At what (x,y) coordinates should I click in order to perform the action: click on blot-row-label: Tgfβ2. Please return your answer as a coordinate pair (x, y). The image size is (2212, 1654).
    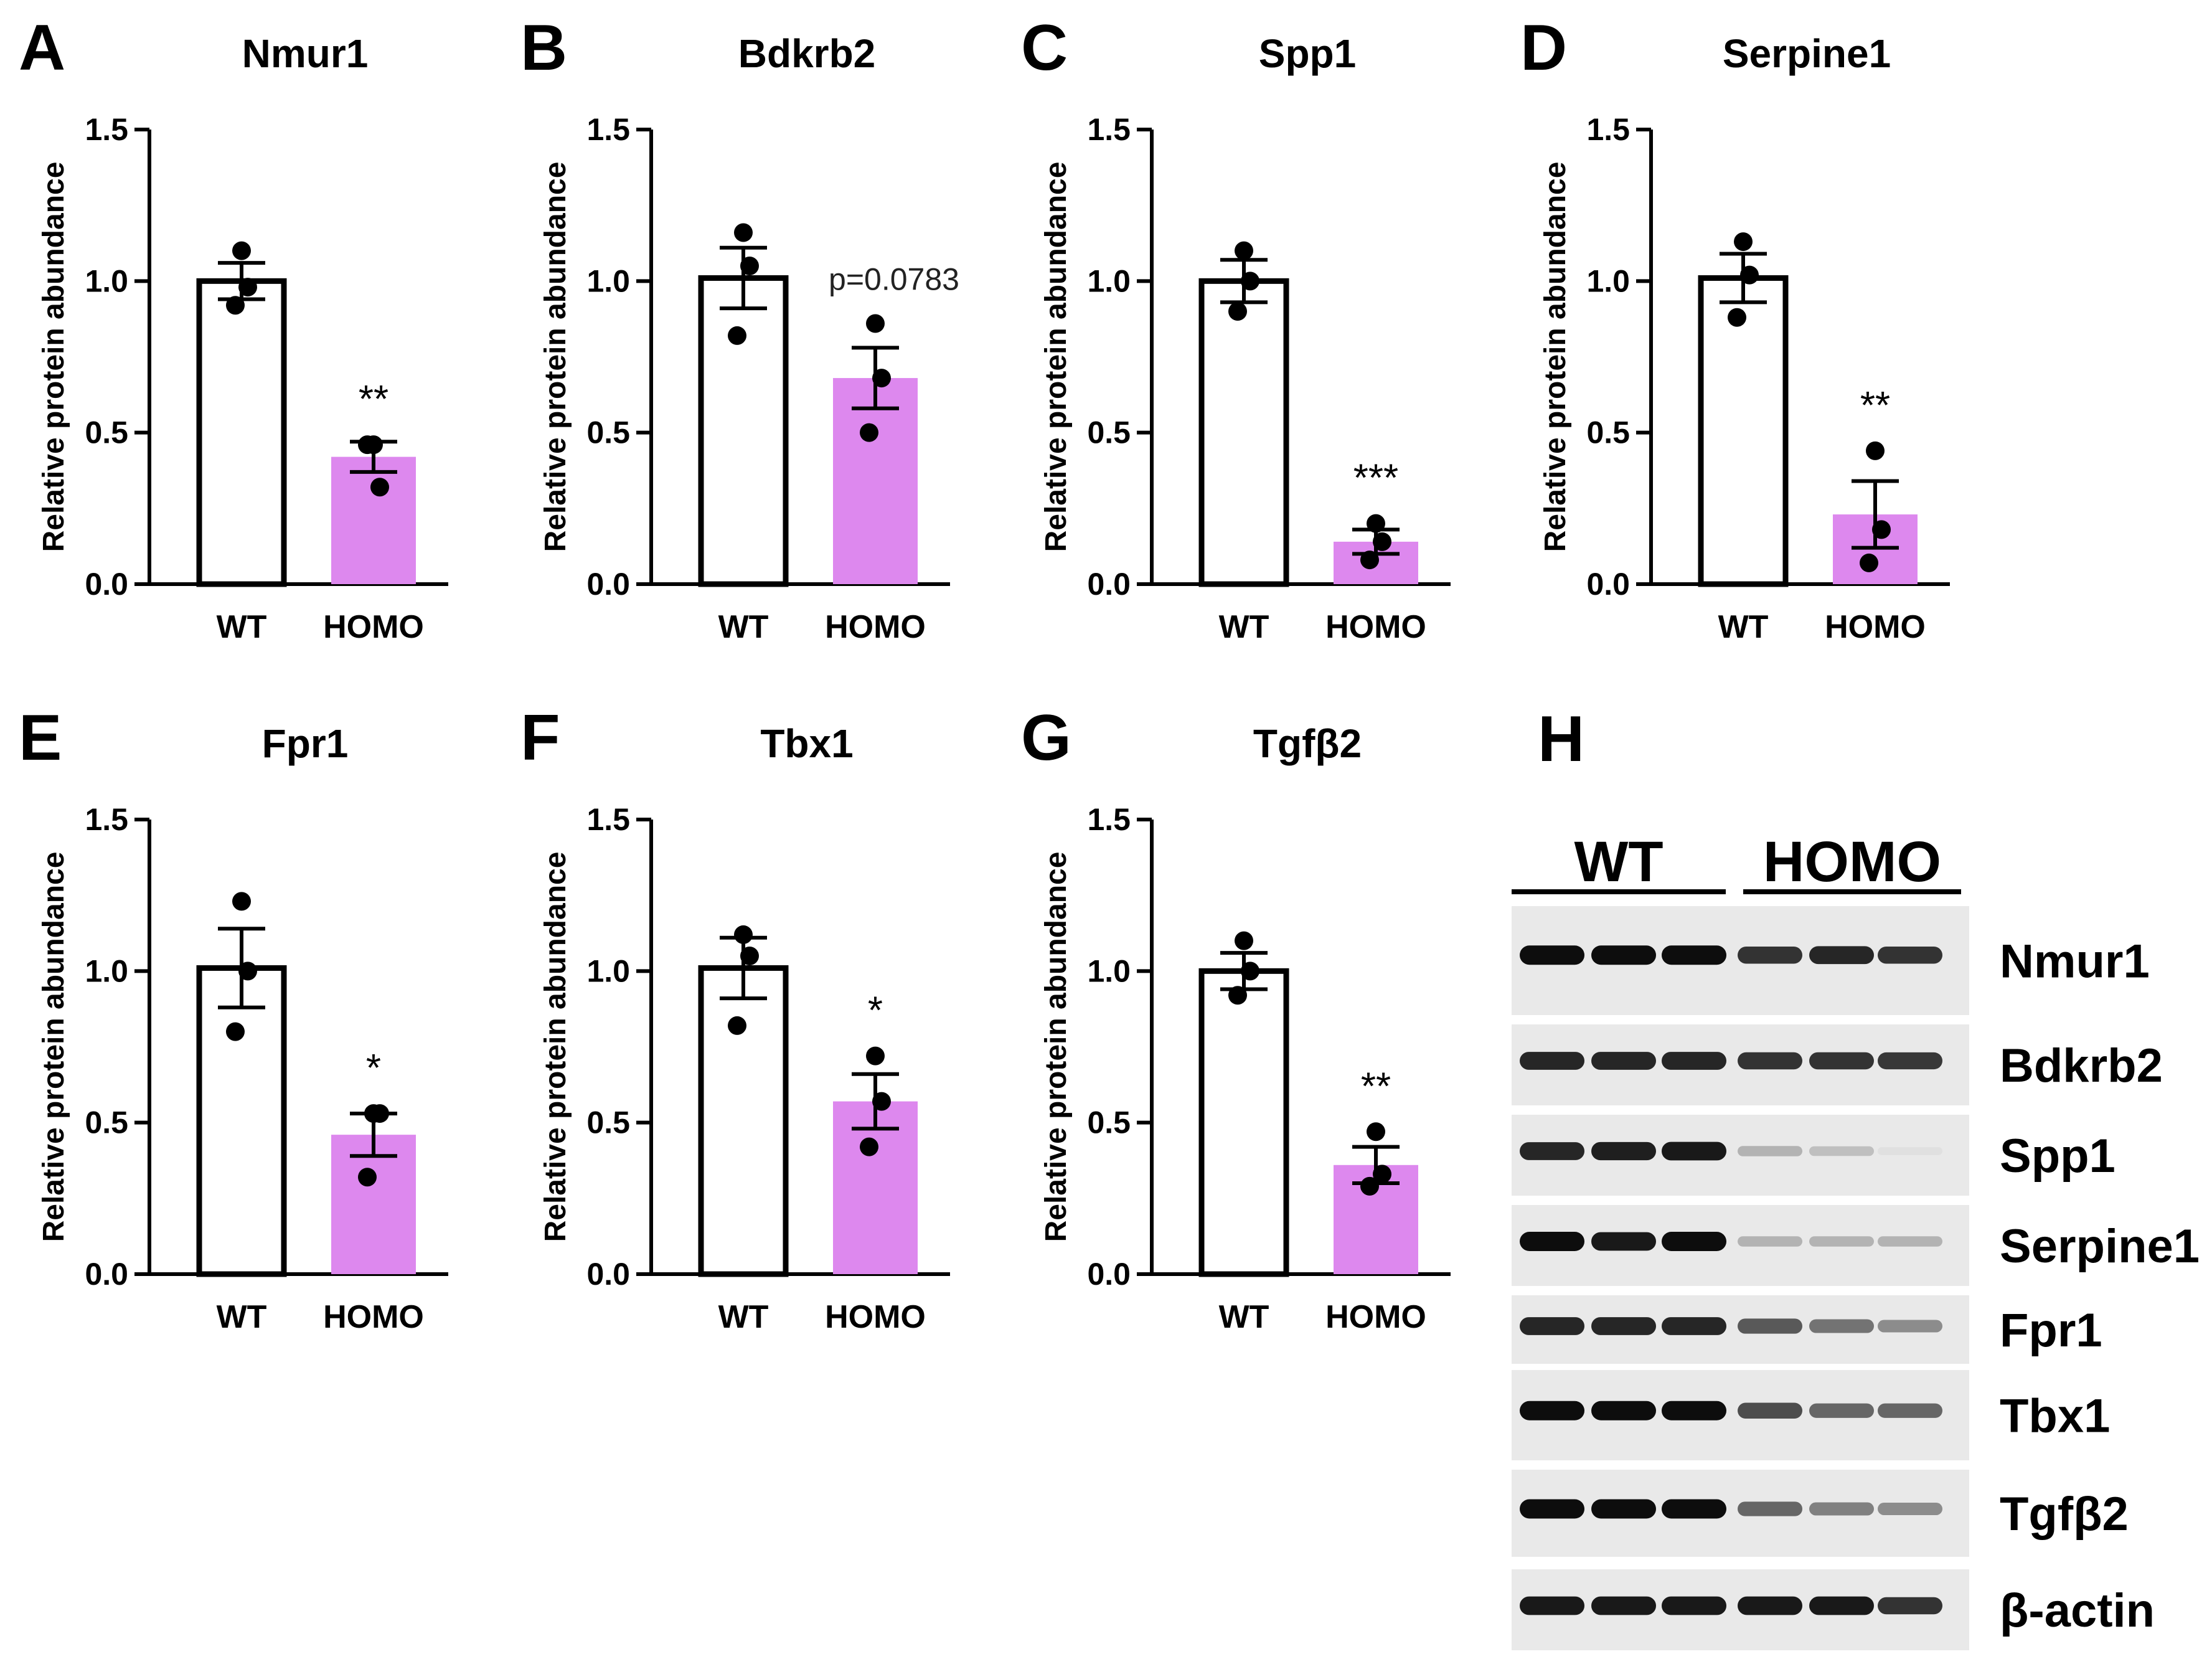
    Looking at the image, I should click on (2064, 1514).